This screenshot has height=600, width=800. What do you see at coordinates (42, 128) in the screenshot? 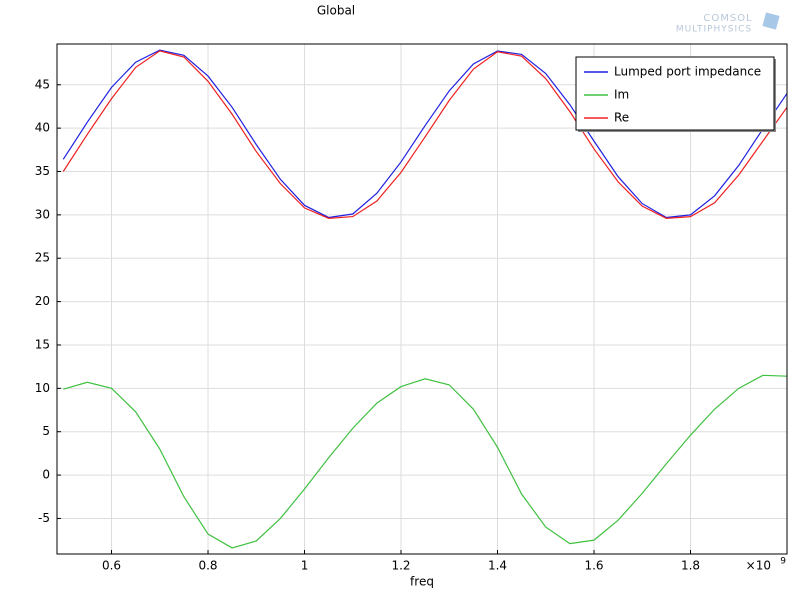
I see `y-tick-label: 40` at bounding box center [42, 128].